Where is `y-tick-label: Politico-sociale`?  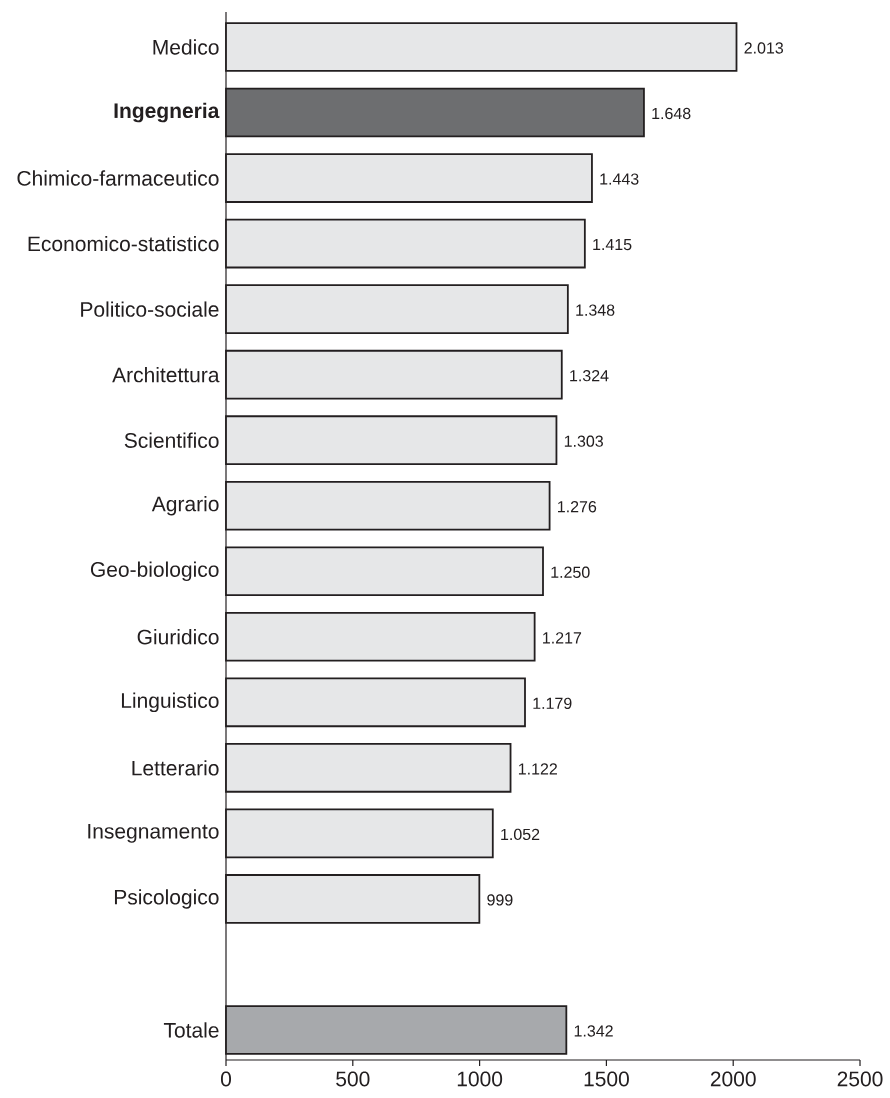 y-tick-label: Politico-sociale is located at coordinates (150, 309).